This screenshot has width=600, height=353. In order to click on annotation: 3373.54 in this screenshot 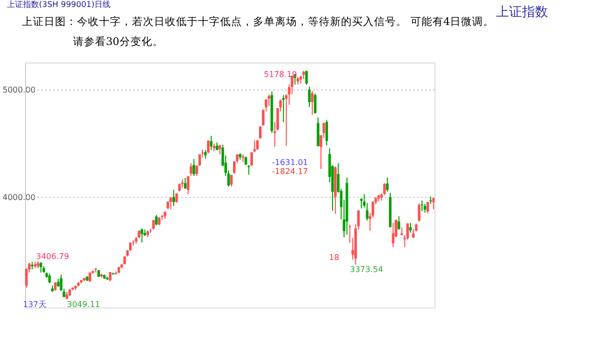, I will do `click(367, 269)`.